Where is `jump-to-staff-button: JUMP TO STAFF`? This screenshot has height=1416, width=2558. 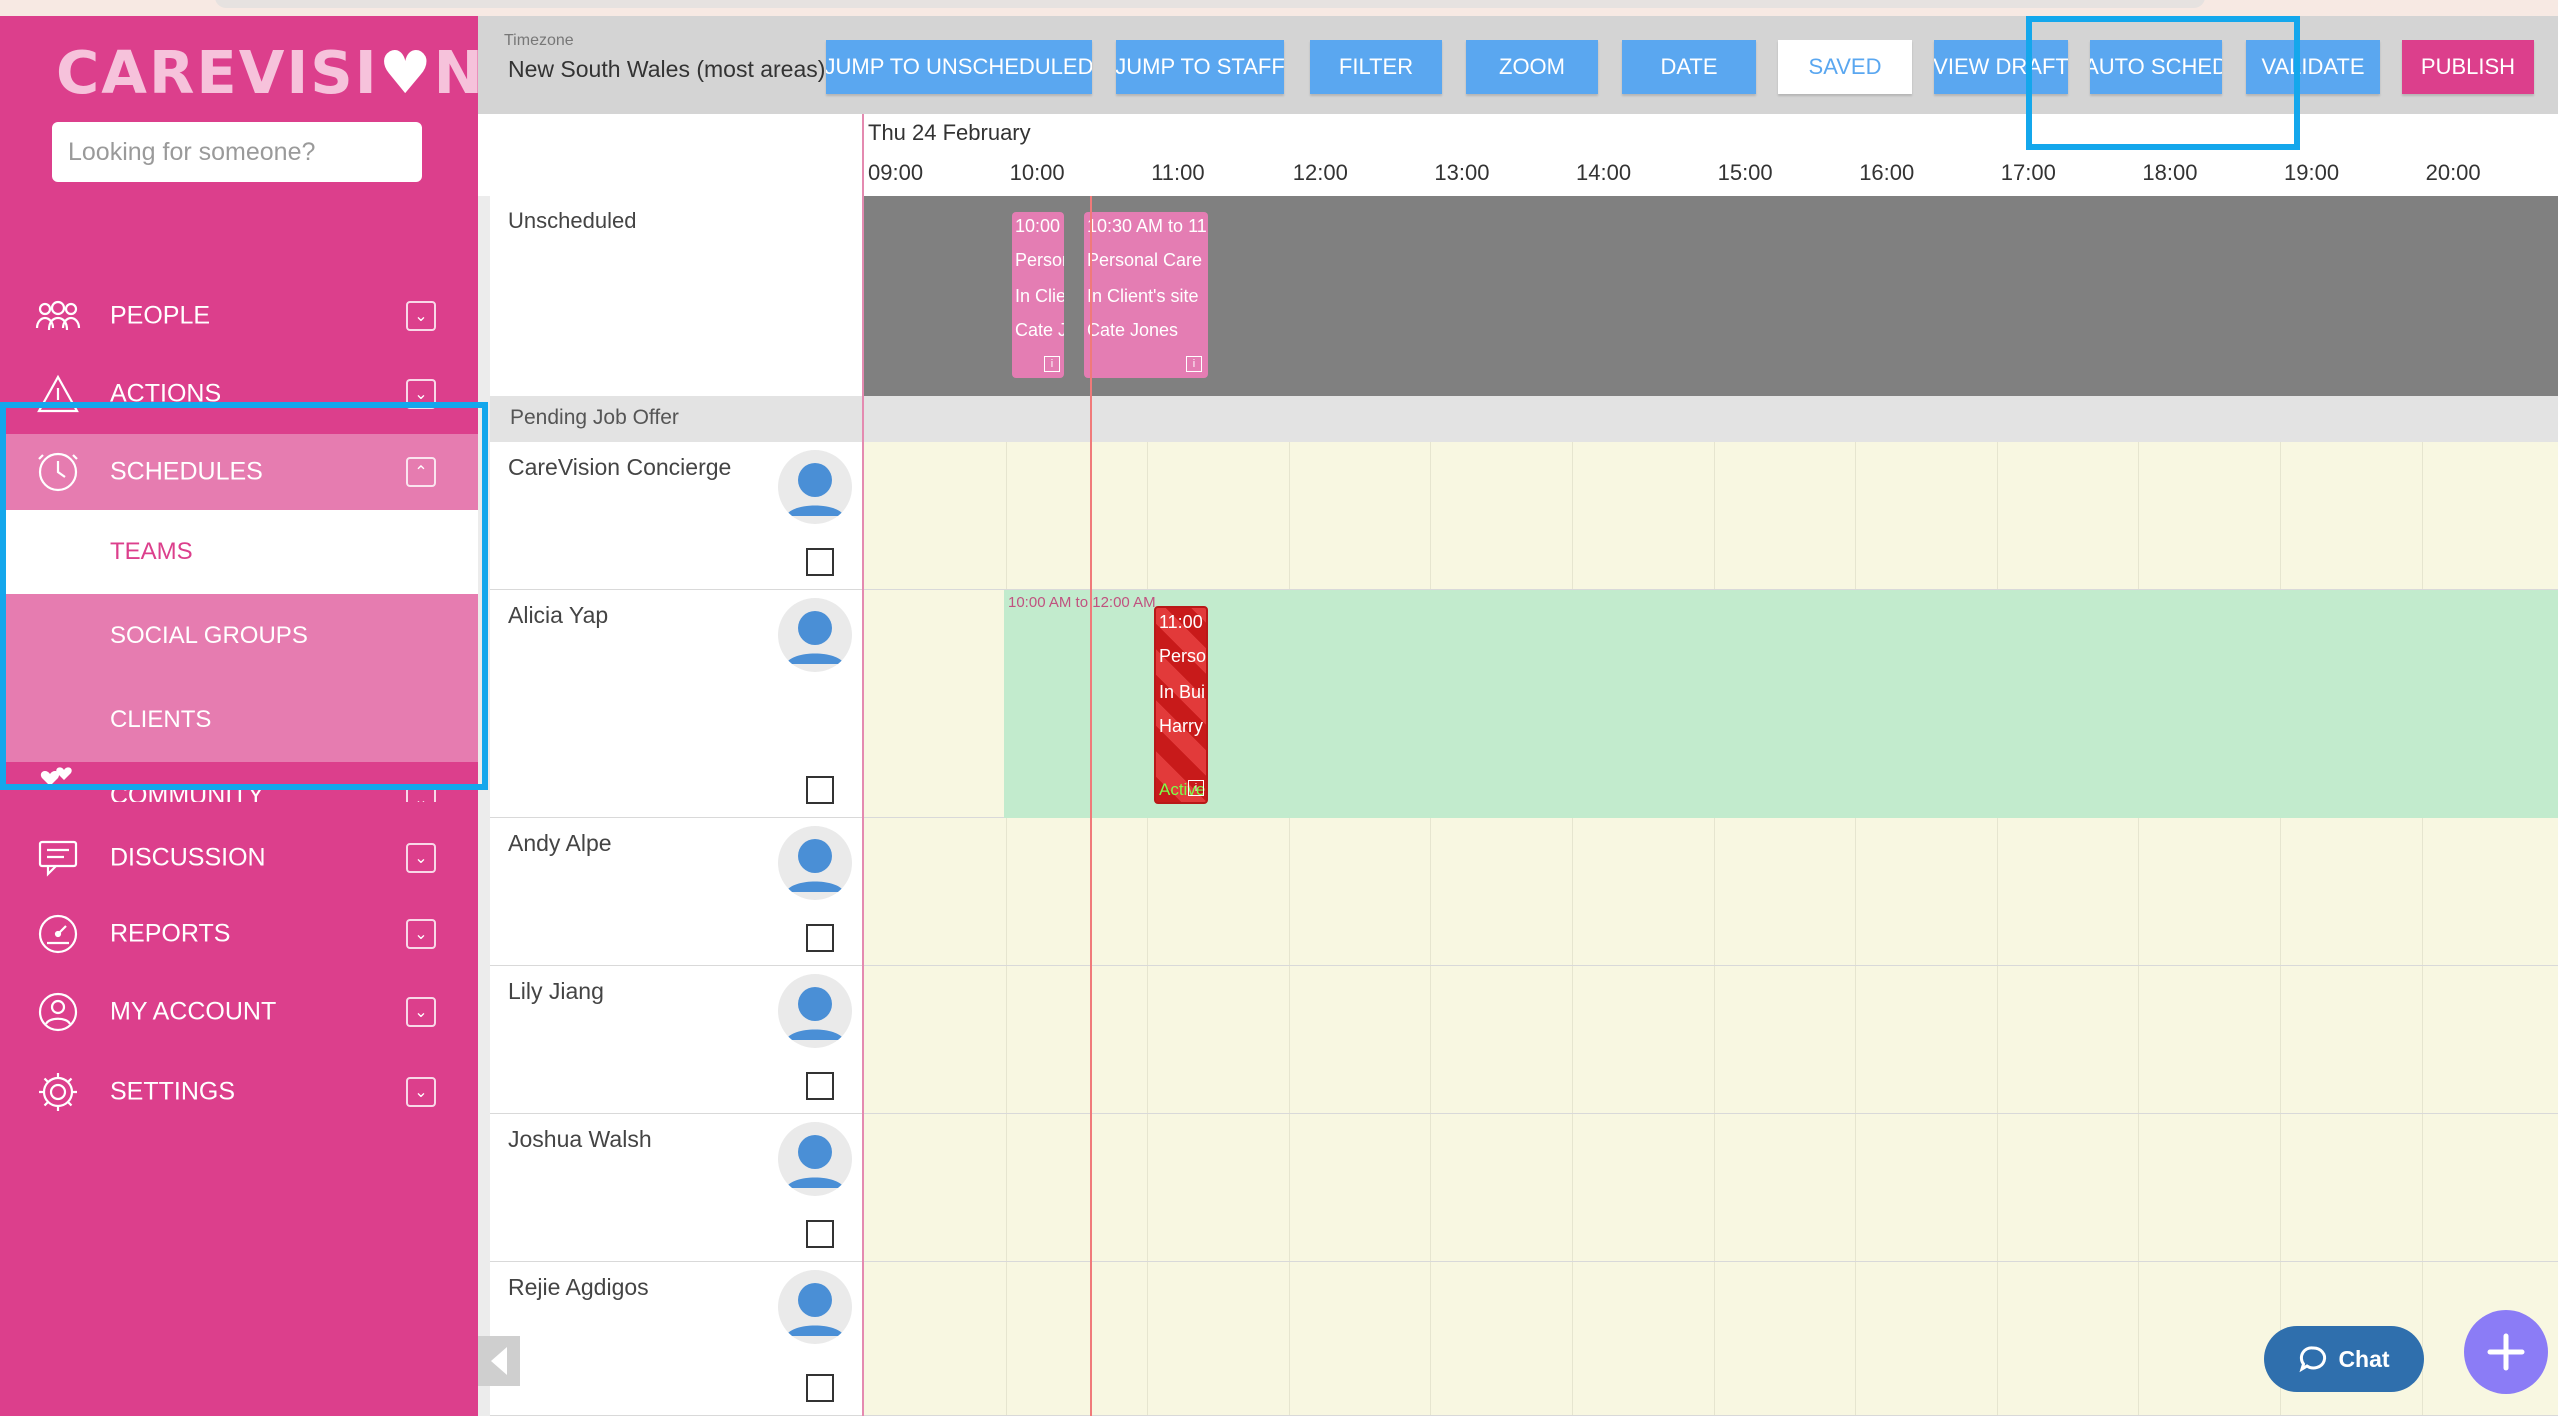 jump-to-staff-button: JUMP TO STAFF is located at coordinates (1200, 67).